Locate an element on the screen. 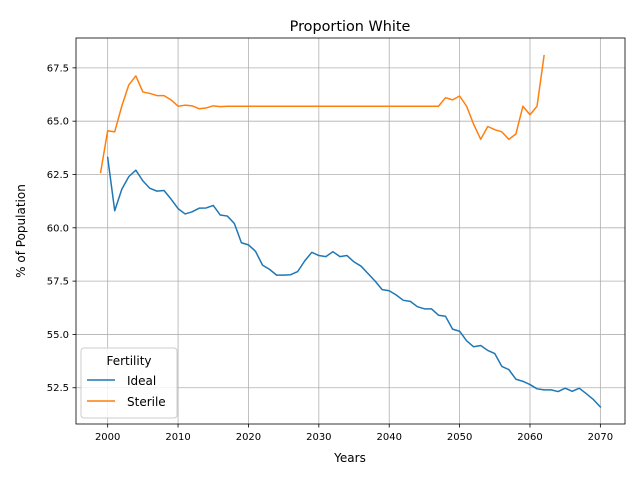 Image resolution: width=640 pixels, height=480 pixels. x-tick-label: 2050 is located at coordinates (459, 437).